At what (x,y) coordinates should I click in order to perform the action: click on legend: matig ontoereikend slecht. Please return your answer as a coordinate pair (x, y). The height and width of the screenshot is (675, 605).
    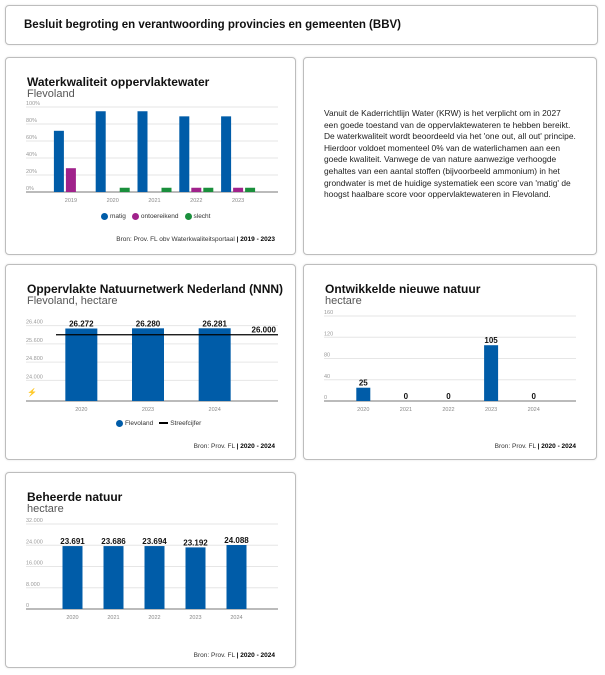
    Looking at the image, I should click on (155, 216).